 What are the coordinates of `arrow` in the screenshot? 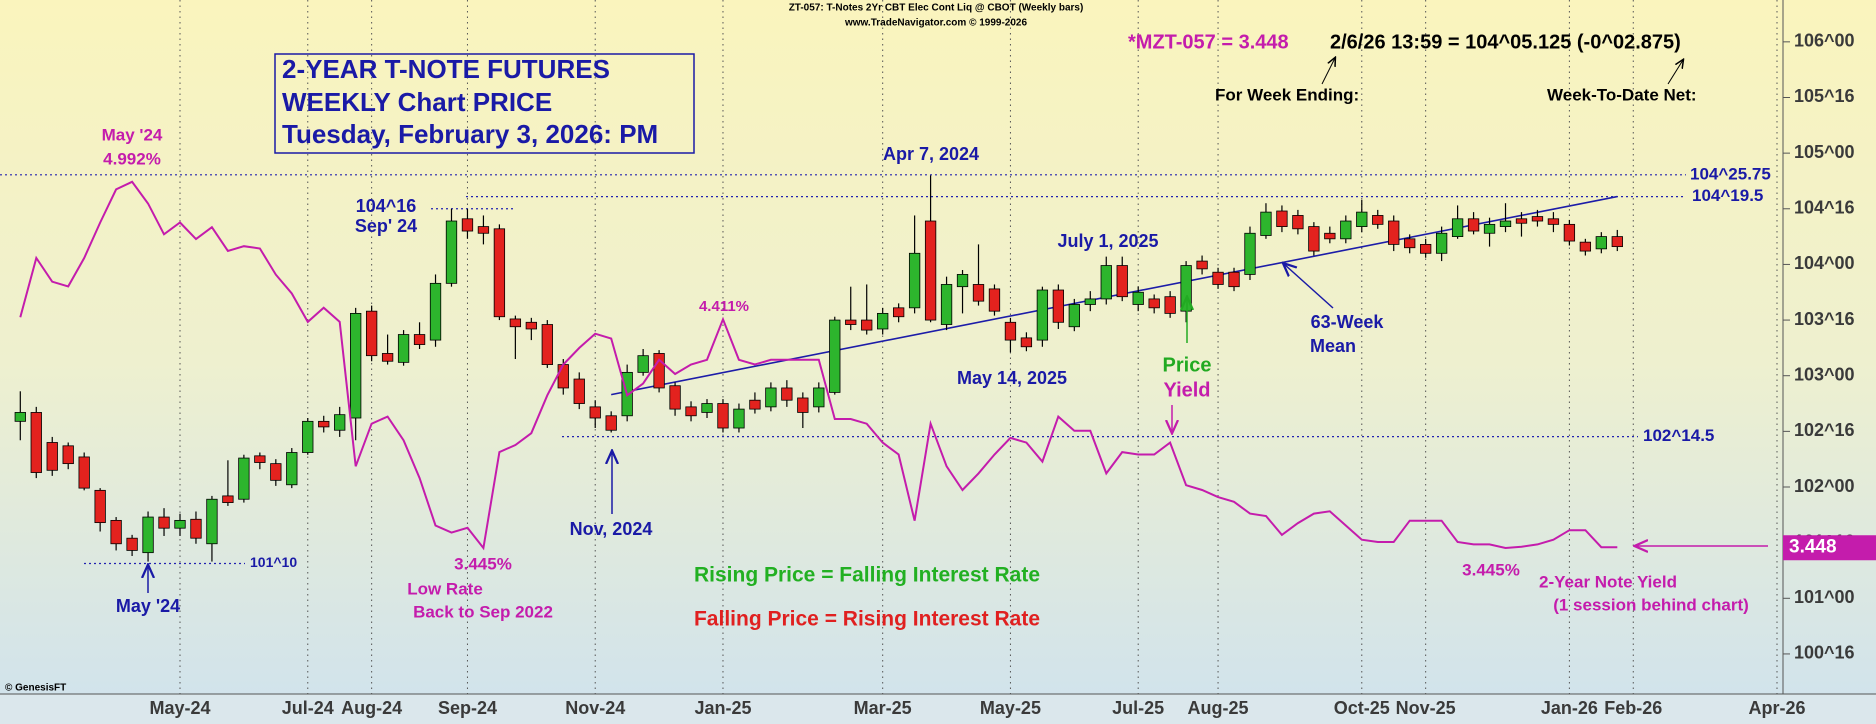 It's located at (1309, 286).